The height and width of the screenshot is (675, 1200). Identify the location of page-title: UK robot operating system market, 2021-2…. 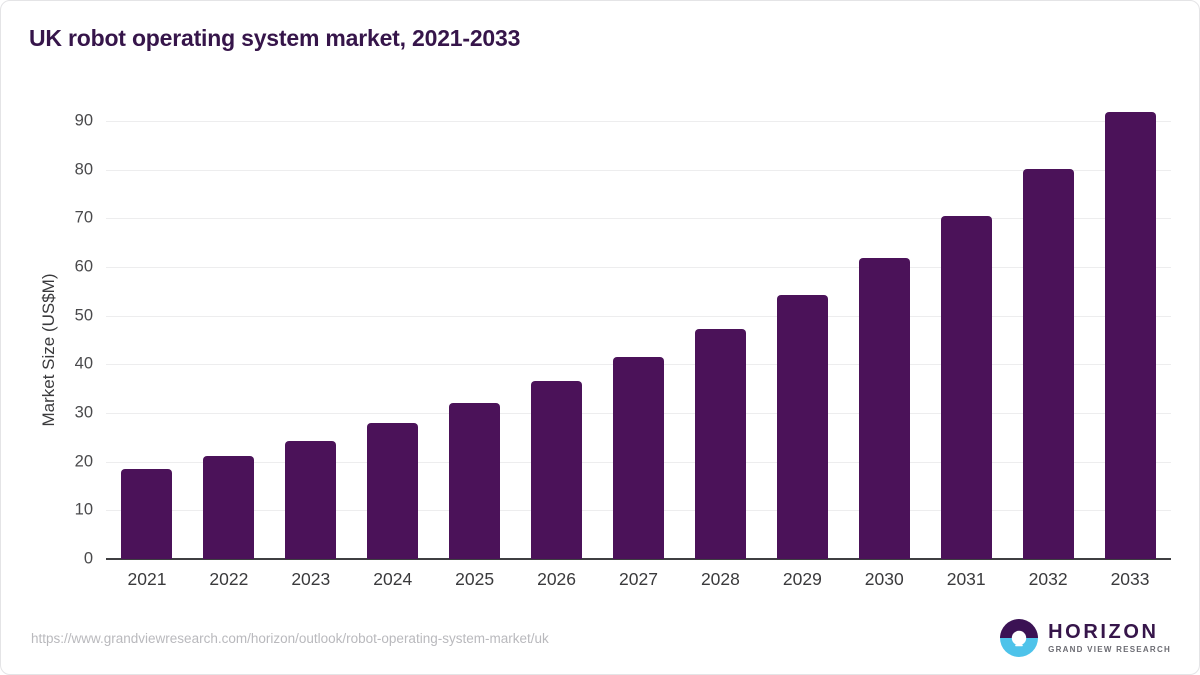
(275, 38).